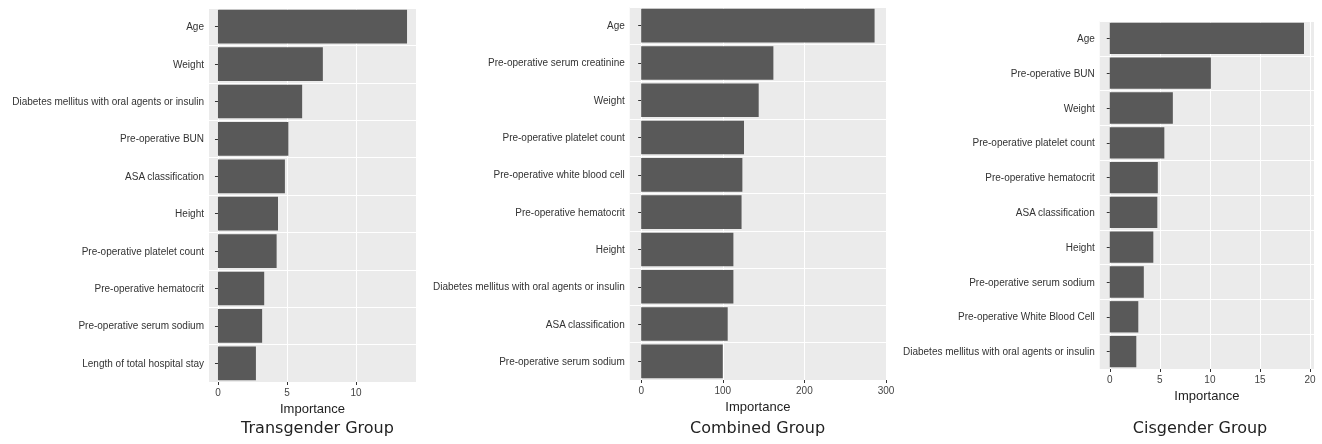 This screenshot has width=1322, height=444. Describe the element at coordinates (1200, 427) in the screenshot. I see `text: Cisgender Group` at that location.